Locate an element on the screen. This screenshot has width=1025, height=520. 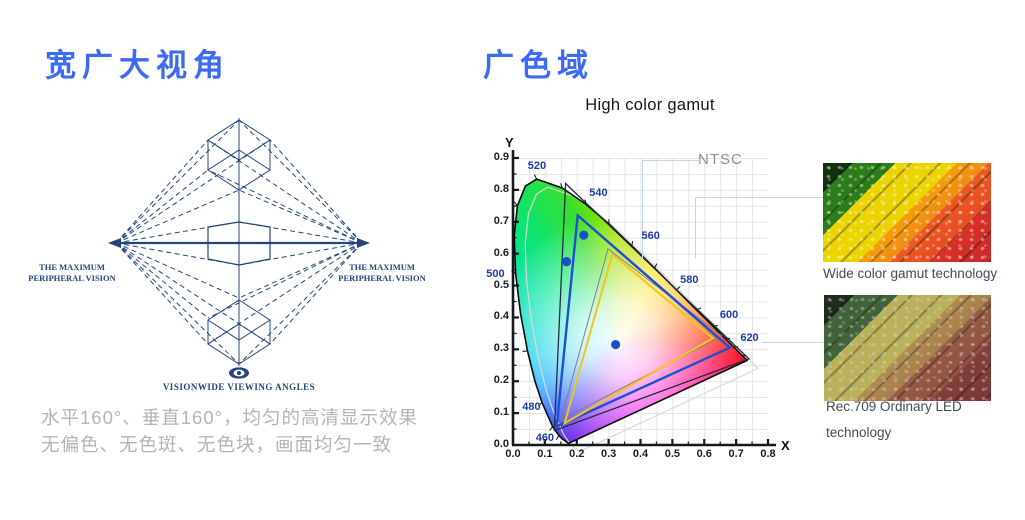
x-tick-label-0.3: 0.3 is located at coordinates (608, 454).